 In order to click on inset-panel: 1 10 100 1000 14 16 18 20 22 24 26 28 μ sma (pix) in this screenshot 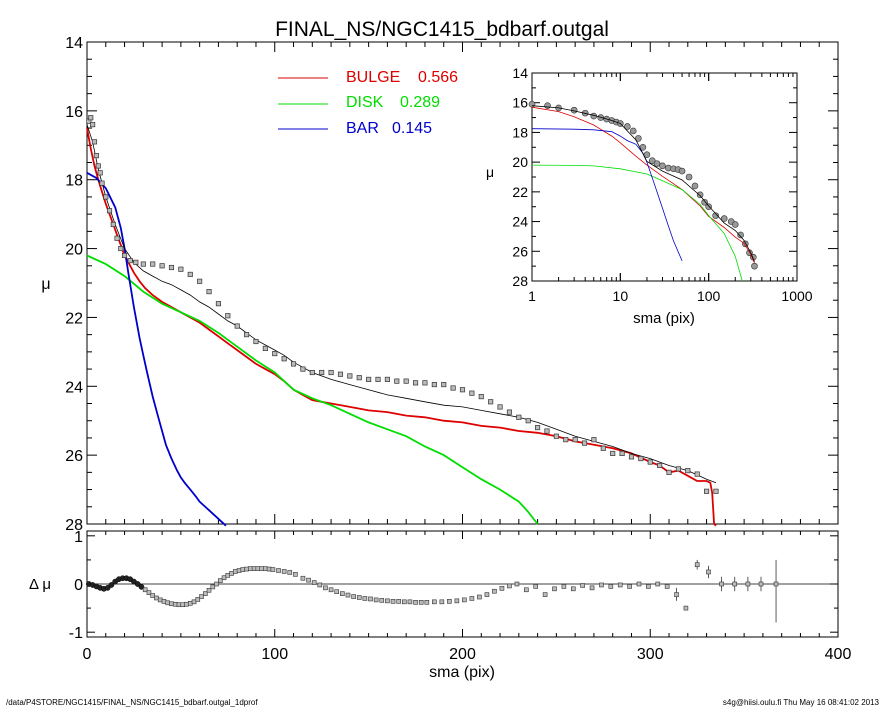, I will do `click(649, 196)`.